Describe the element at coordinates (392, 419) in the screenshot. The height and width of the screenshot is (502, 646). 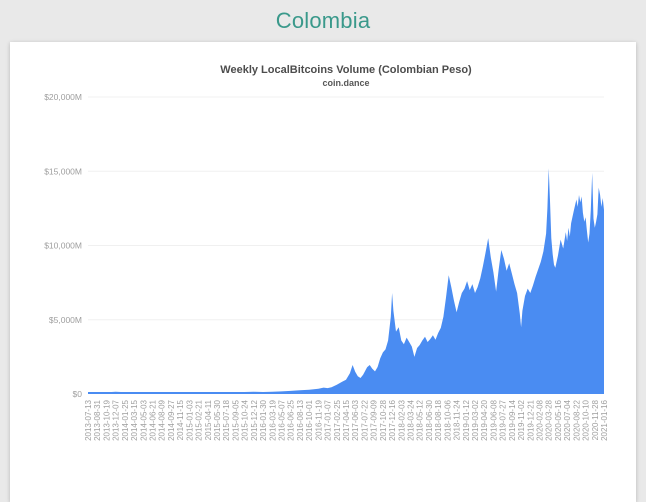
I see `svg-text: 2017-12-16` at that location.